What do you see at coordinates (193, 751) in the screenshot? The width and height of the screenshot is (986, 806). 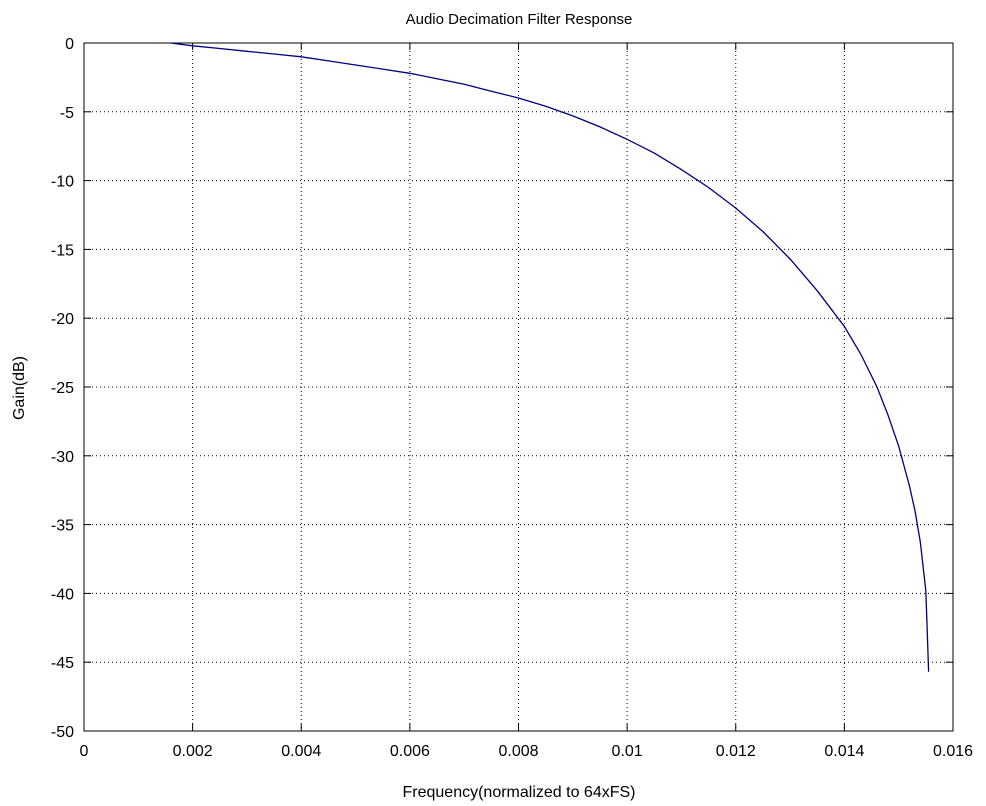 I see `x-tick-label: 0.002` at bounding box center [193, 751].